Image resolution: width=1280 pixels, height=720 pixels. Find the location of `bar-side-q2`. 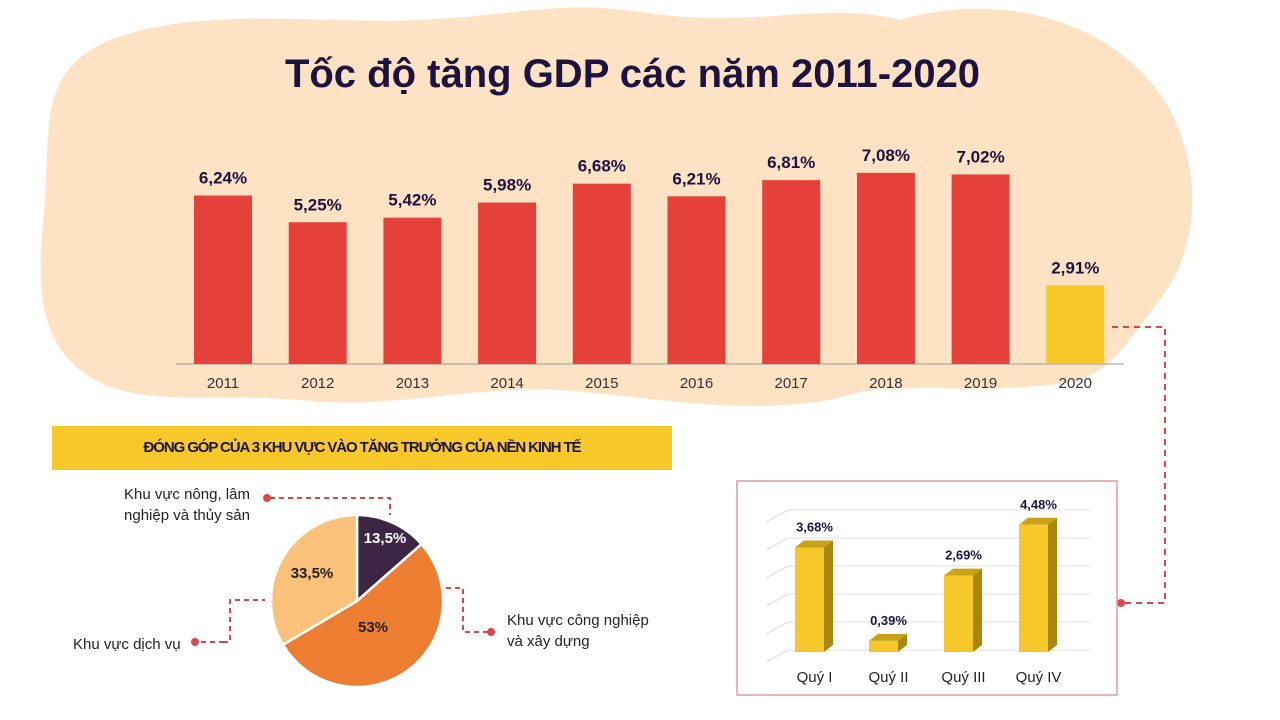

bar-side-q2 is located at coordinates (902, 642).